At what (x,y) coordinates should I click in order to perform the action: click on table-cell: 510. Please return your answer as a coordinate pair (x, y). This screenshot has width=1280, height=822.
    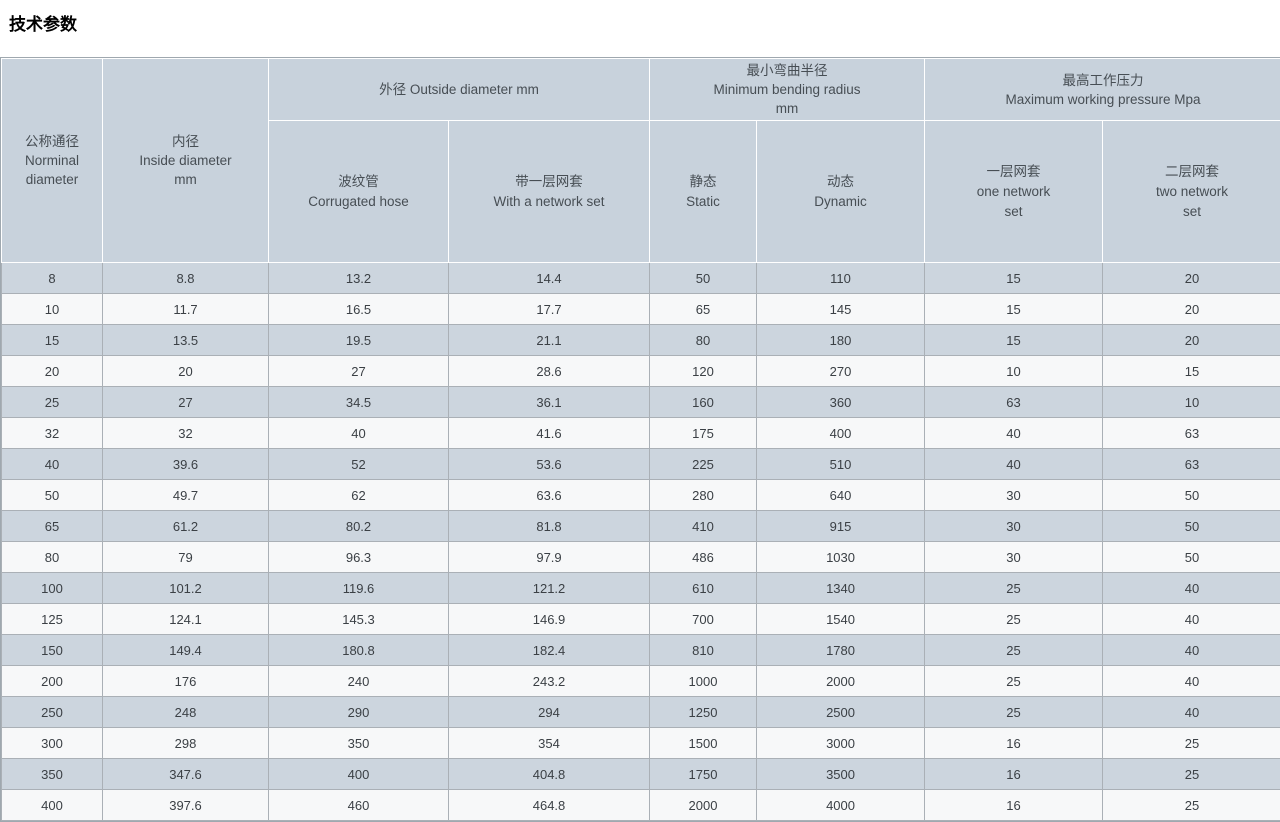
    Looking at the image, I should click on (841, 464).